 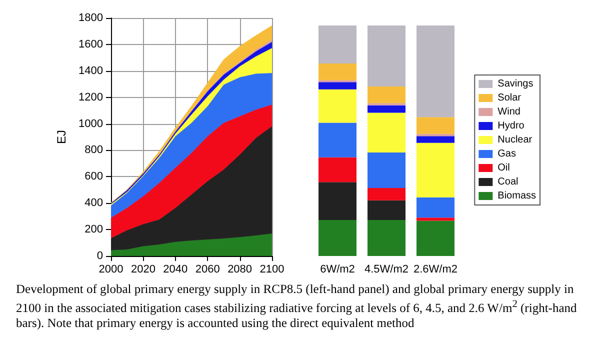 What do you see at coordinates (111, 270) in the screenshot?
I see `x-tick-label: 2000` at bounding box center [111, 270].